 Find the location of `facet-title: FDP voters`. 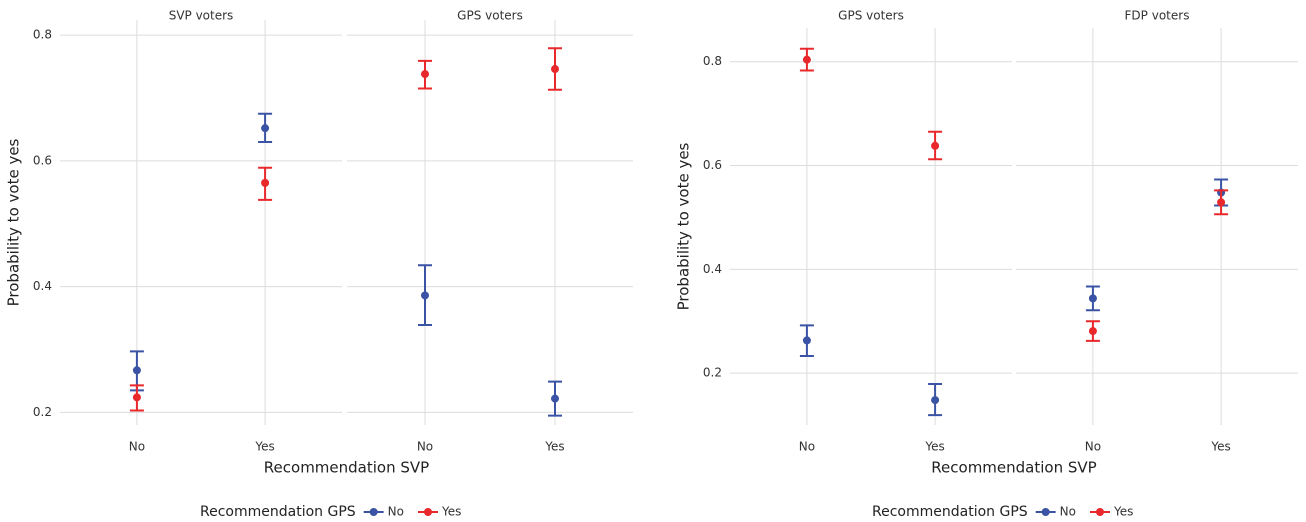

facet-title: FDP voters is located at coordinates (1157, 16).